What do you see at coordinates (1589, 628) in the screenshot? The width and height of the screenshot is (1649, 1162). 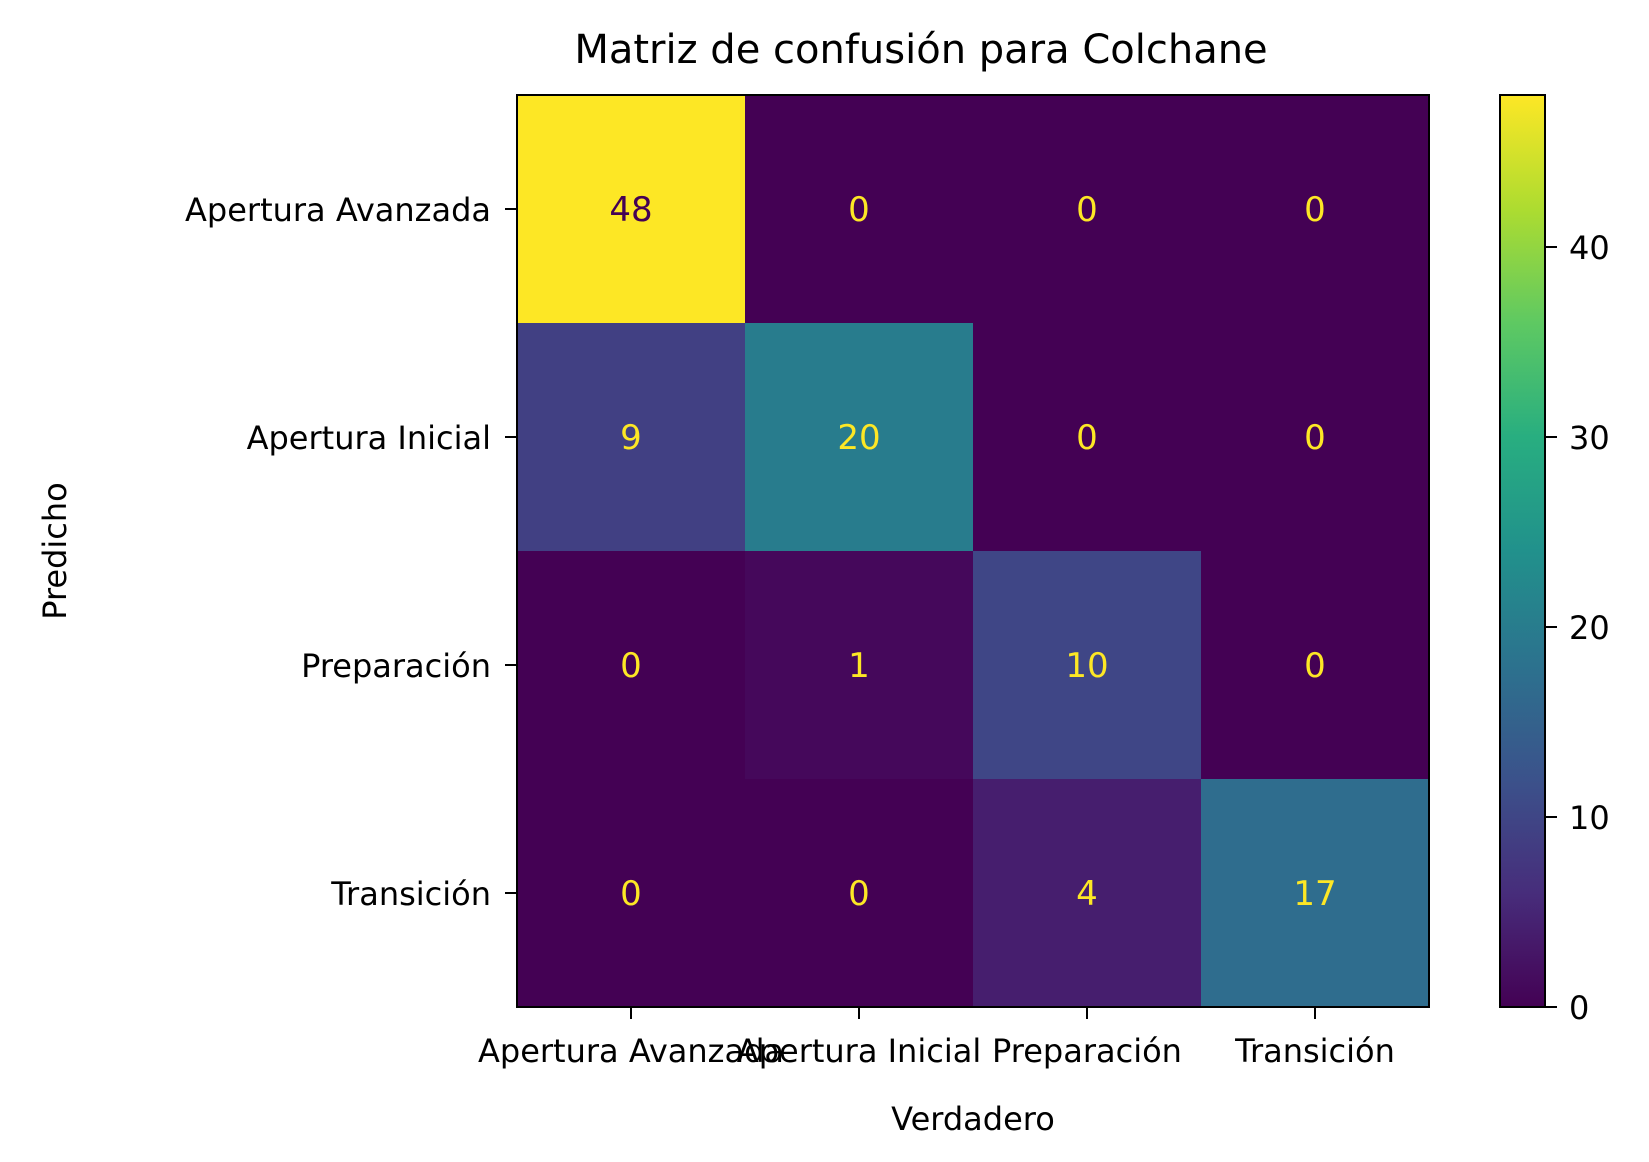 I see `colorbar-tick-label: 20` at bounding box center [1589, 628].